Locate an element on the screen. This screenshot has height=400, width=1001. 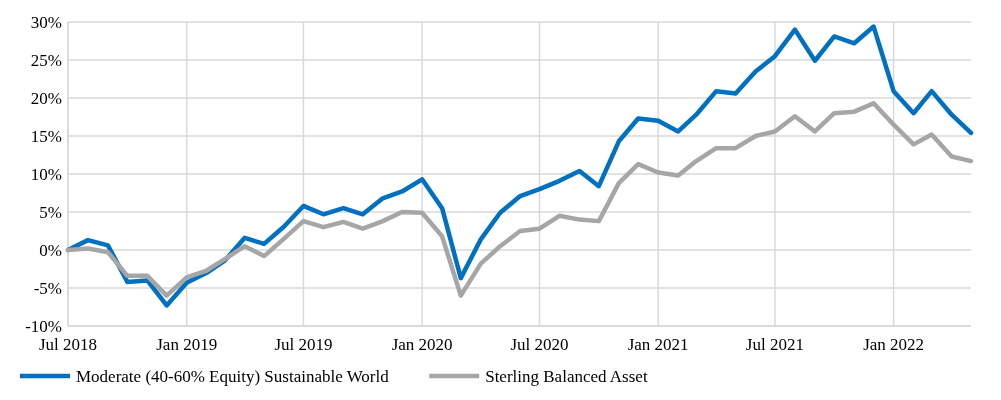
x-tick-label: Jan 2022 is located at coordinates (894, 344).